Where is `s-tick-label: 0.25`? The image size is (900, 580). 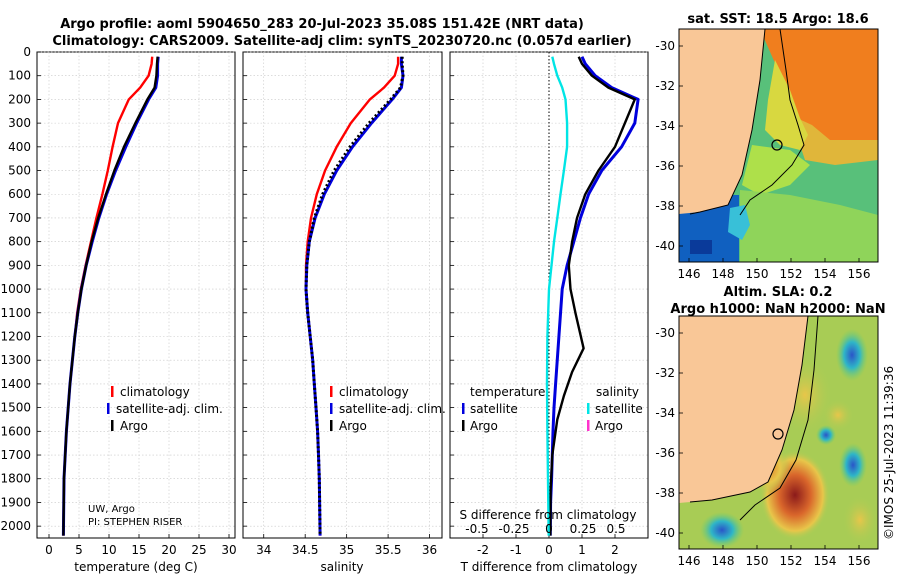
s-tick-label: 0.25 is located at coordinates (583, 529).